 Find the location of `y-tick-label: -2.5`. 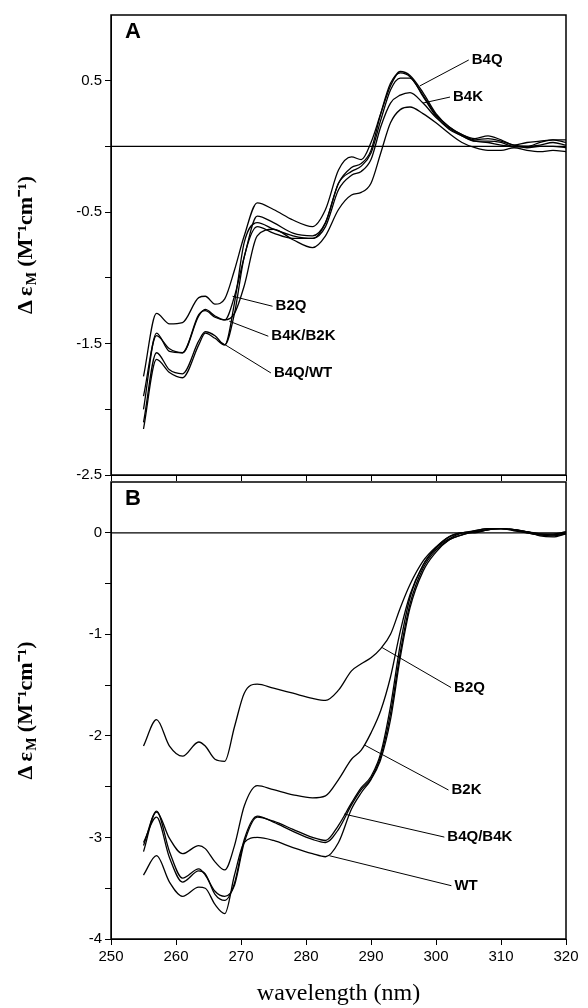

y-tick-label: -2.5 is located at coordinates (89, 474).